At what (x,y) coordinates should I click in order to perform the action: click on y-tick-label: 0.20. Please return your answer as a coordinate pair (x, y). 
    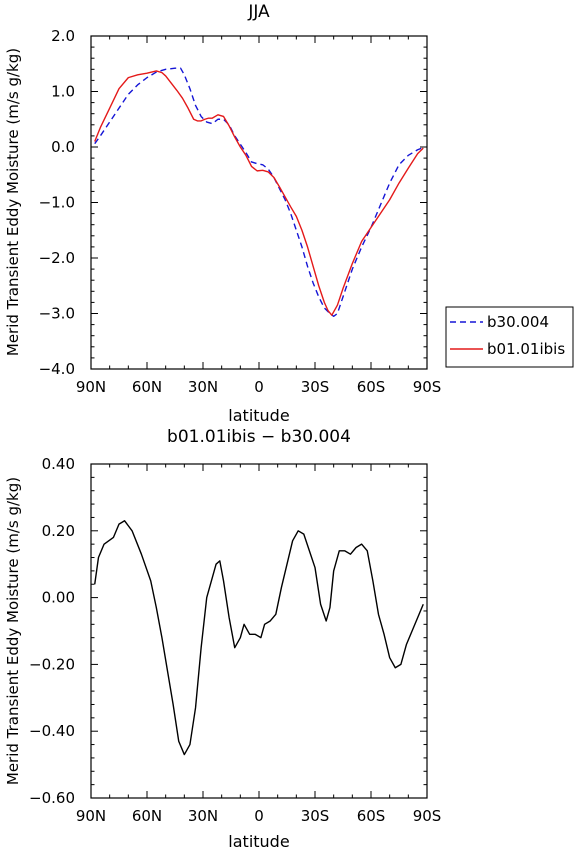
    Looking at the image, I should click on (58, 531).